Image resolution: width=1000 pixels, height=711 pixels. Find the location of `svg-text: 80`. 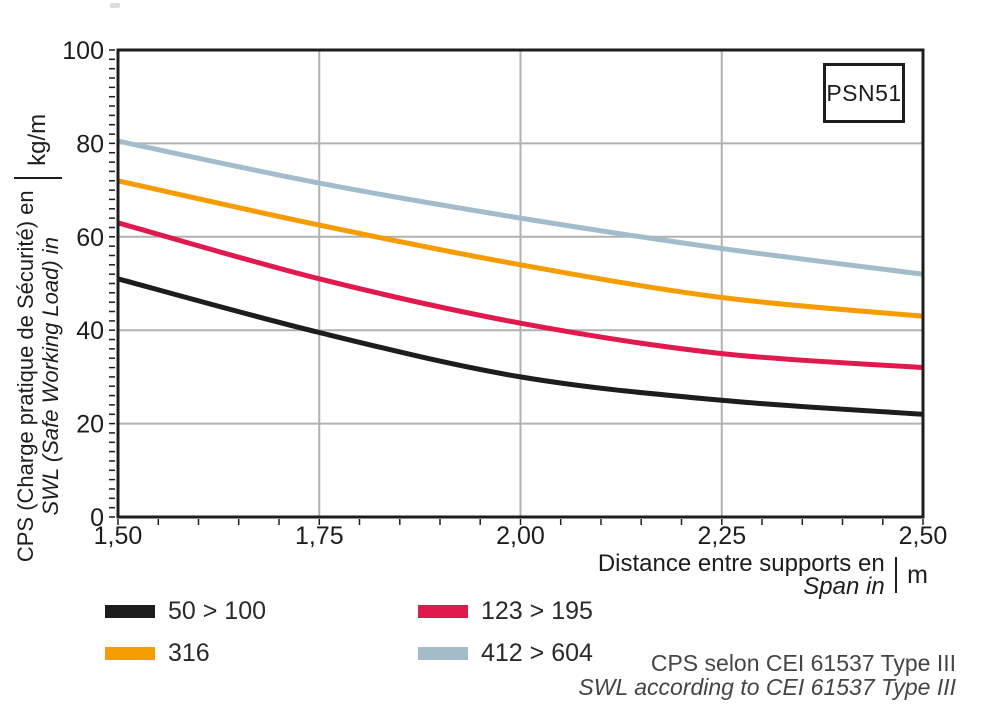

svg-text: 80 is located at coordinates (90, 144).